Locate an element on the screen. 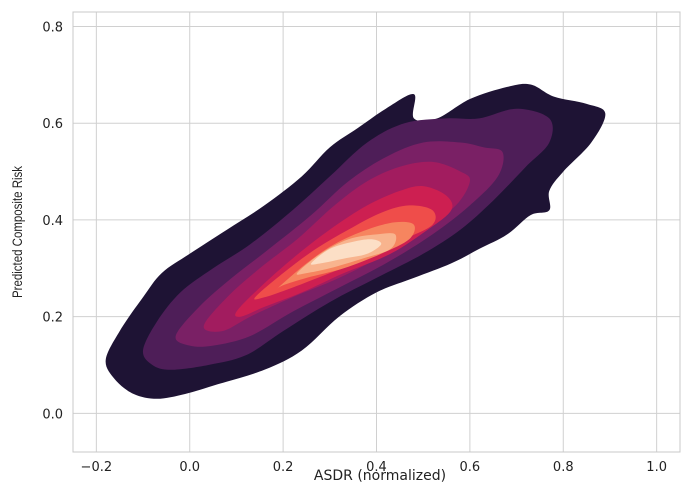 The height and width of the screenshot is (485, 684). y-tick-labels: 0.0 0.2 0.4 0.6 0.8 is located at coordinates (52, 222).